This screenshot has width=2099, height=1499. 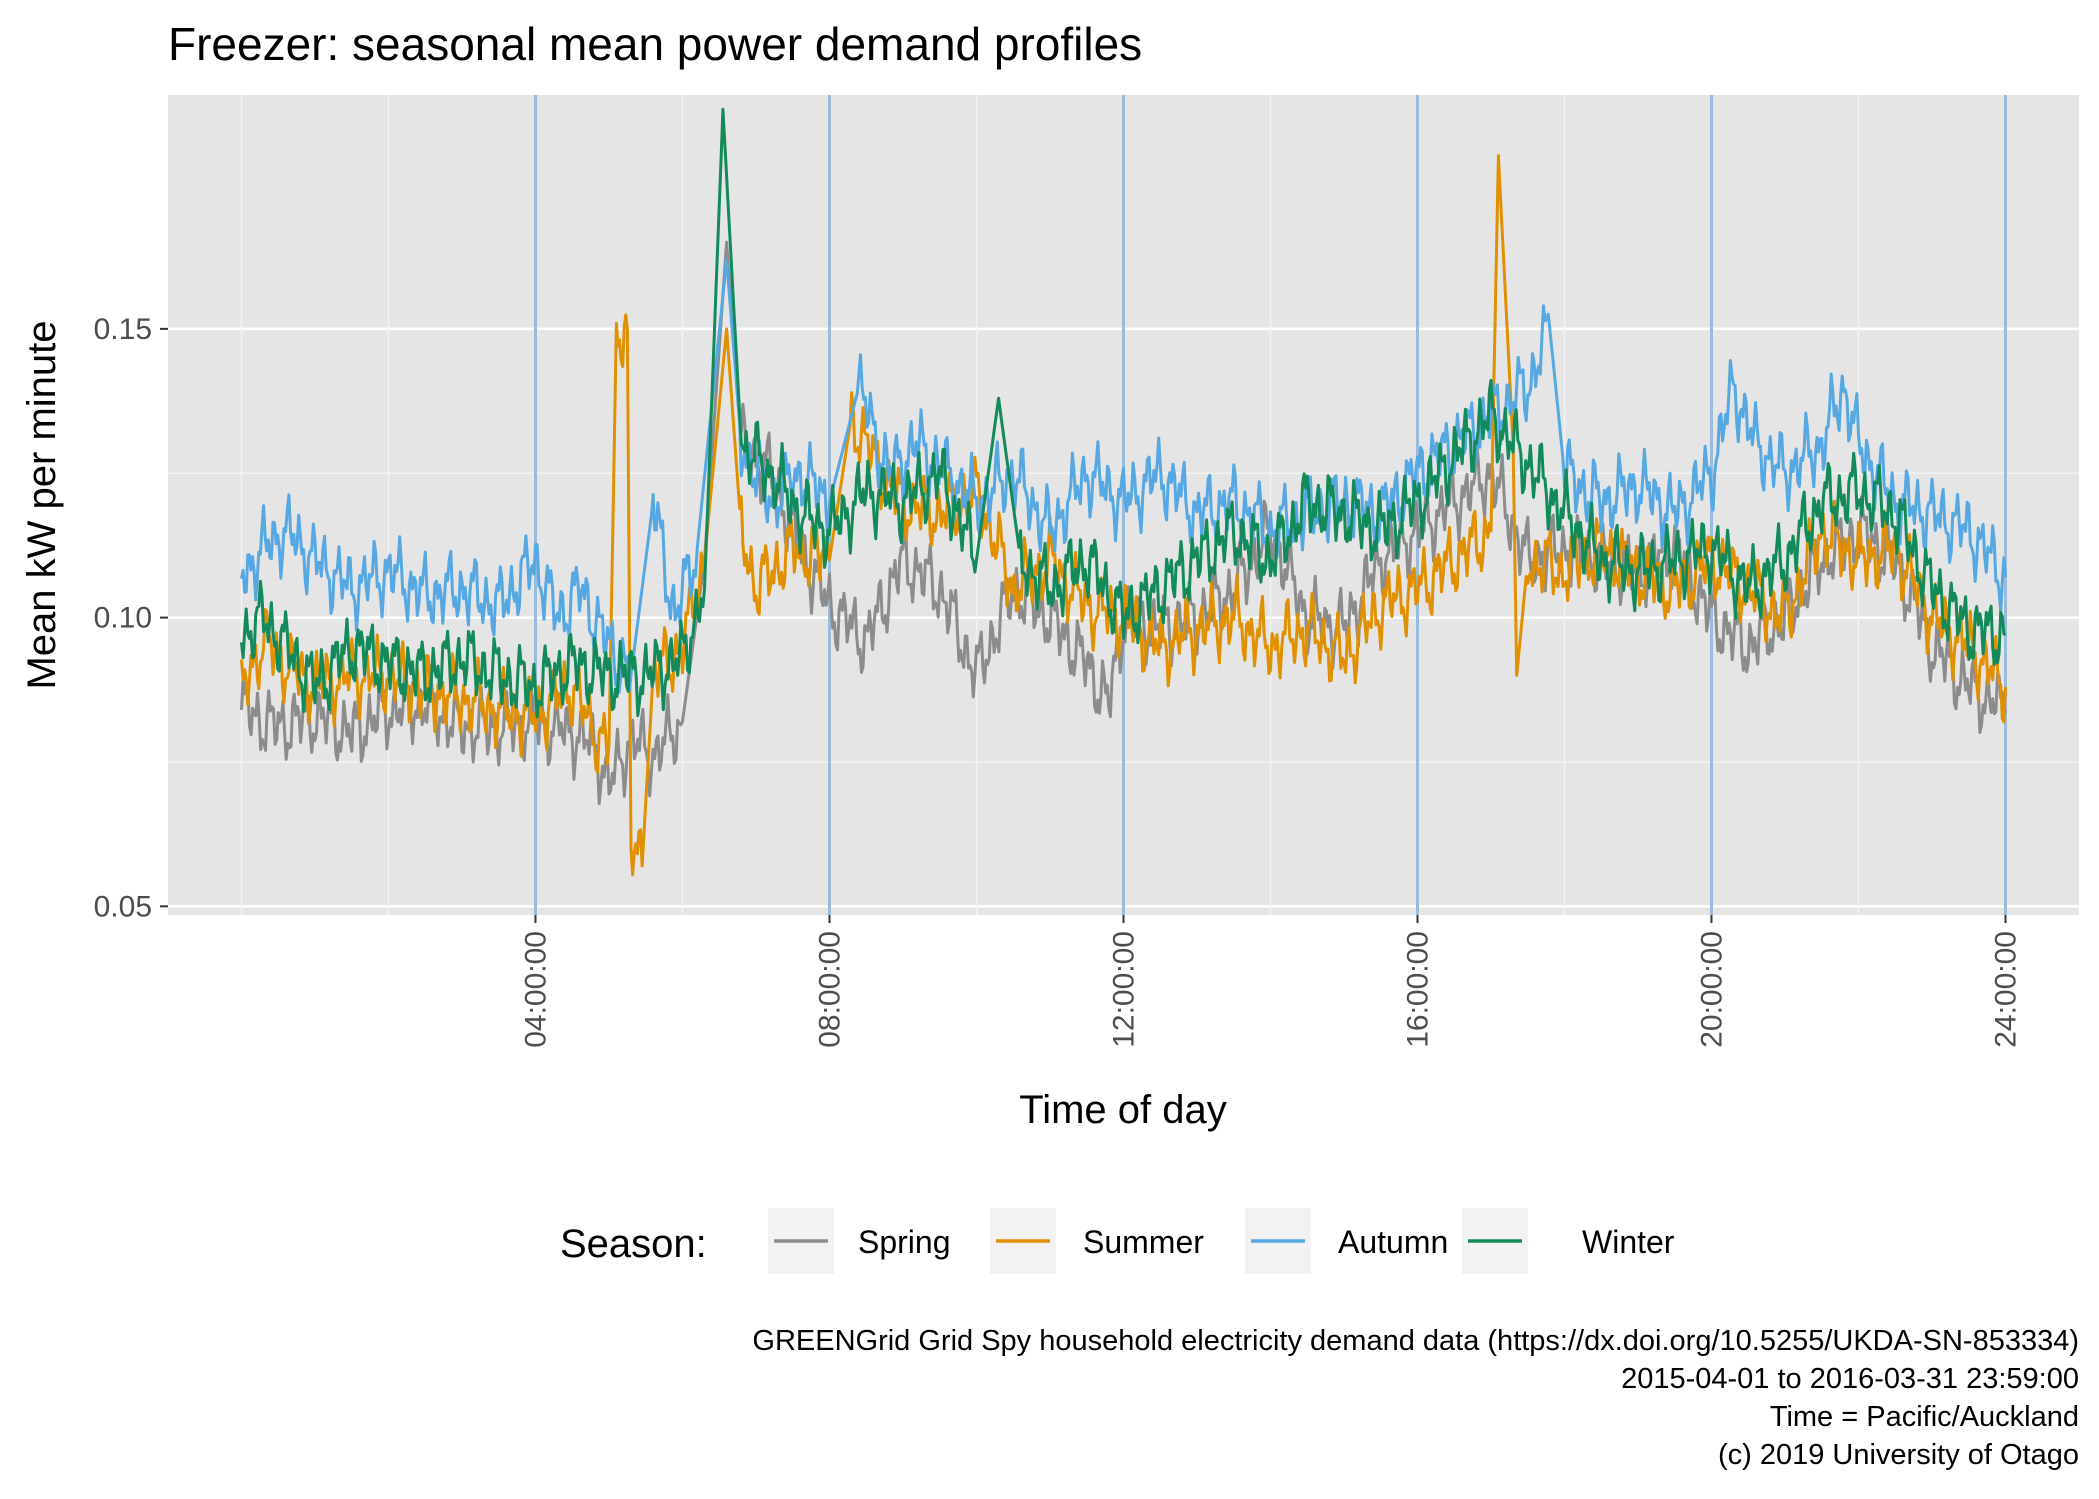 What do you see at coordinates (2006, 989) in the screenshot?
I see `x-tick-label: 24:00:00` at bounding box center [2006, 989].